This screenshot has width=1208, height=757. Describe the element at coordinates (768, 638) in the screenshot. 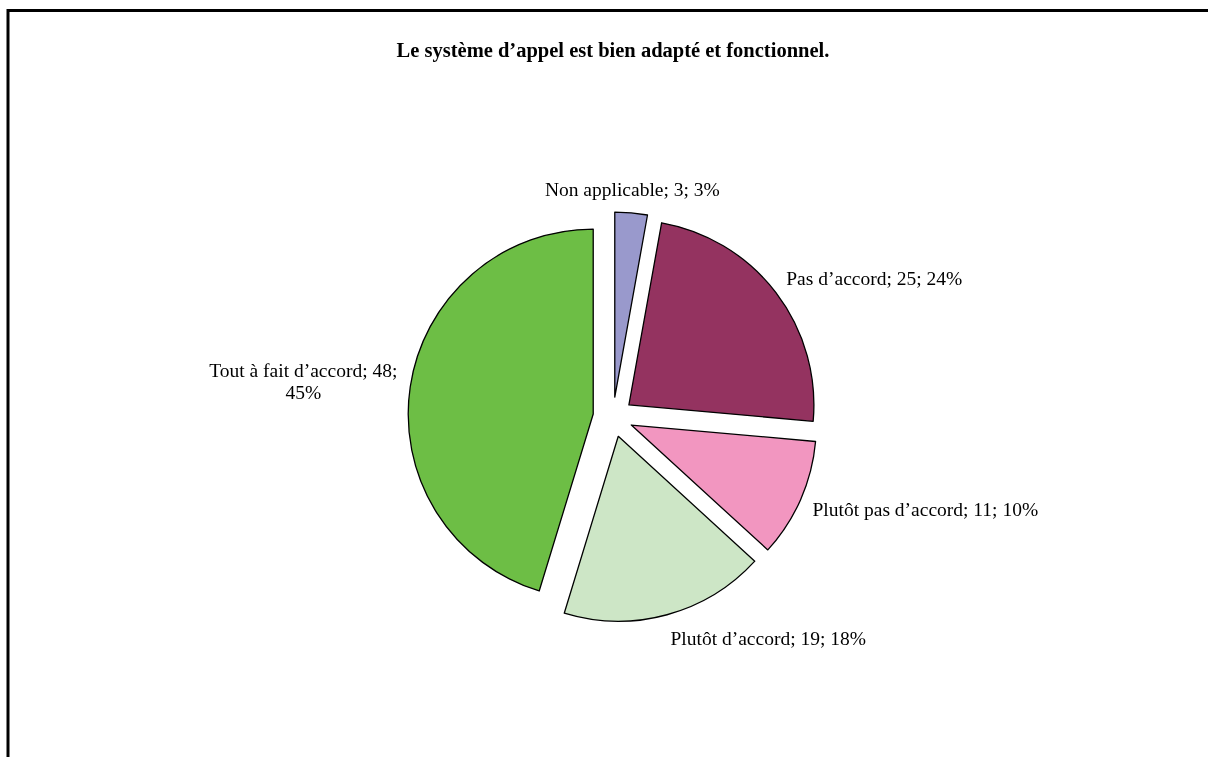

I see `slice-label: Plutôt d’accord; 19; 18%` at that location.